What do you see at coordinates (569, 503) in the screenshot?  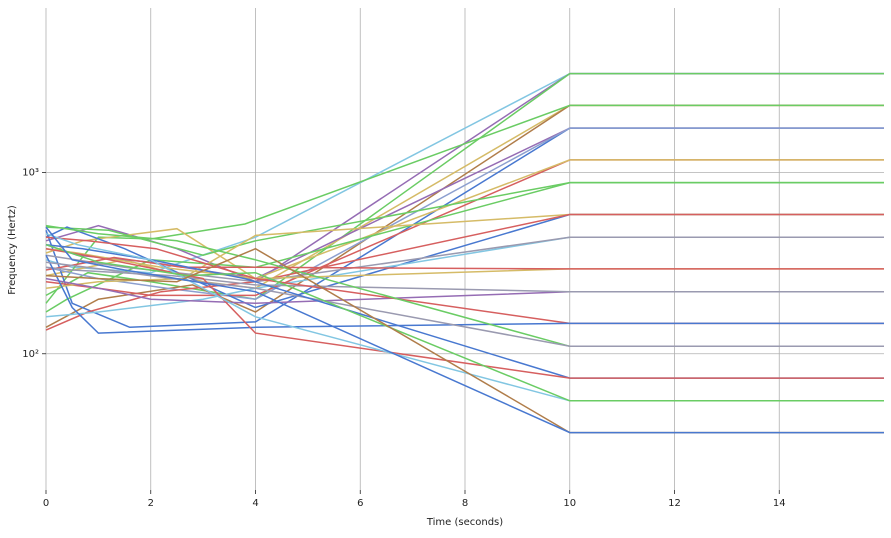 I see `x-tick-label: 10` at bounding box center [569, 503].